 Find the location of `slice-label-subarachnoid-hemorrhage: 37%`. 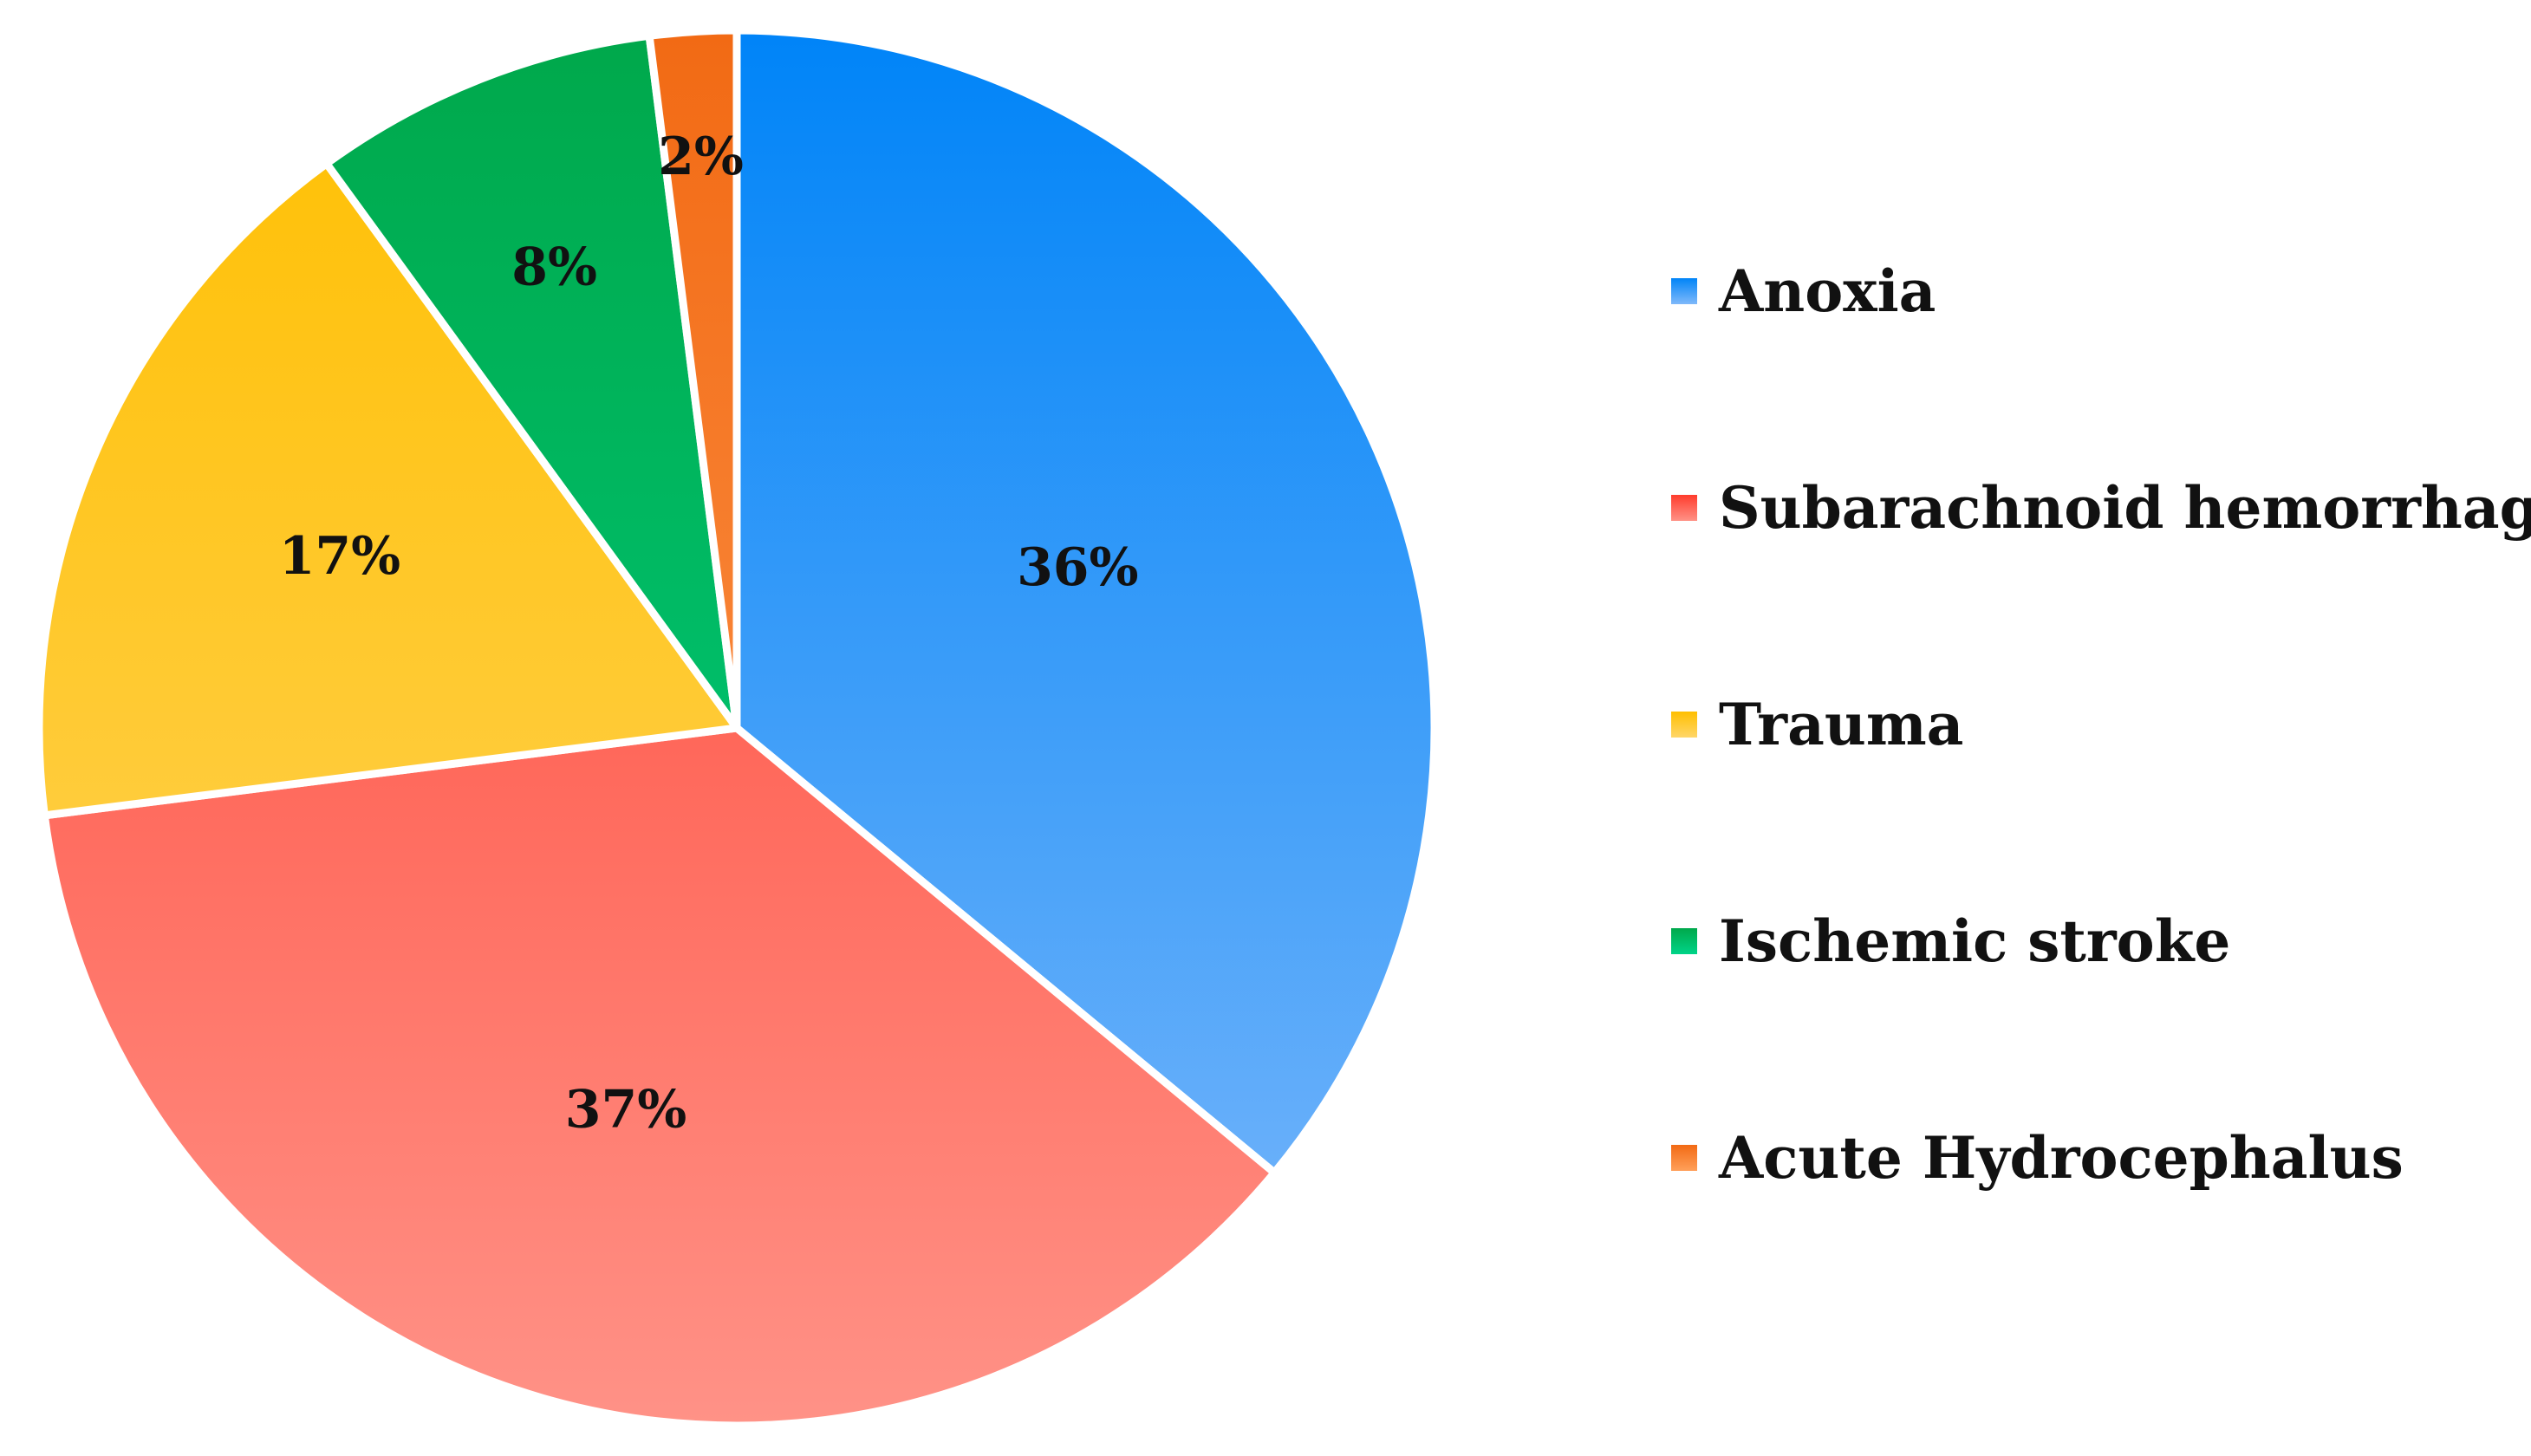

slice-label-subarachnoid-hemorrhage: 37% is located at coordinates (626, 1110).